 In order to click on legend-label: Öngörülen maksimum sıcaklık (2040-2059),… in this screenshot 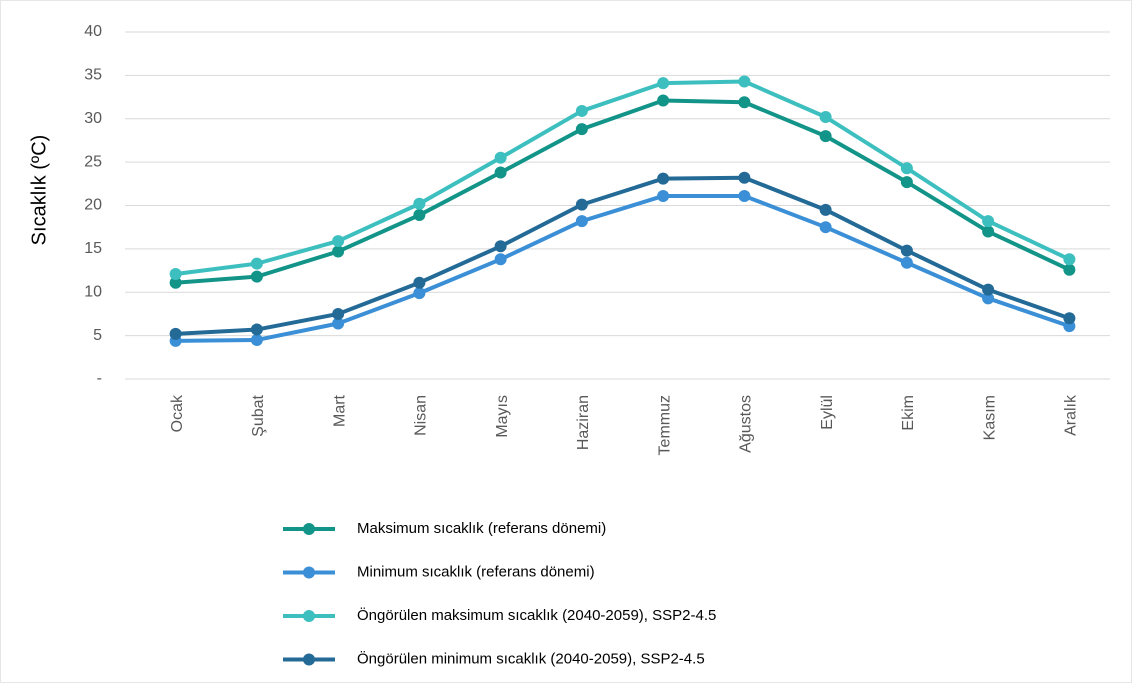, I will do `click(536, 615)`.